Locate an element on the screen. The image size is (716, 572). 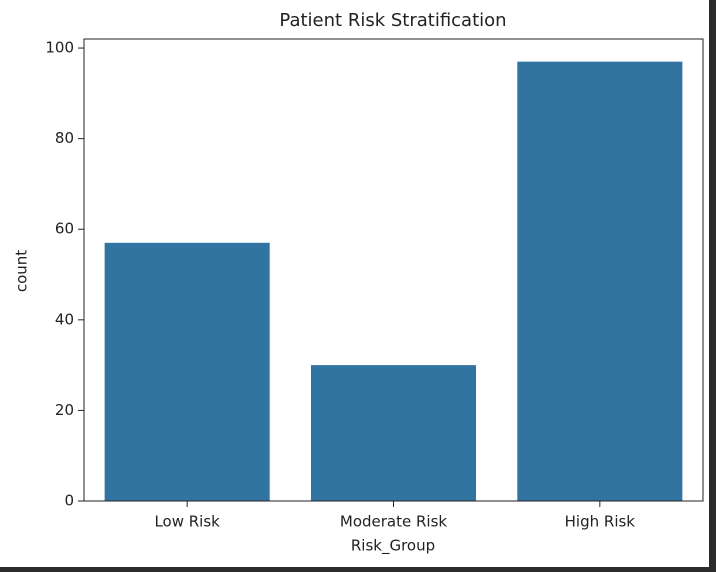
y-tick-label: 0 is located at coordinates (69, 501).